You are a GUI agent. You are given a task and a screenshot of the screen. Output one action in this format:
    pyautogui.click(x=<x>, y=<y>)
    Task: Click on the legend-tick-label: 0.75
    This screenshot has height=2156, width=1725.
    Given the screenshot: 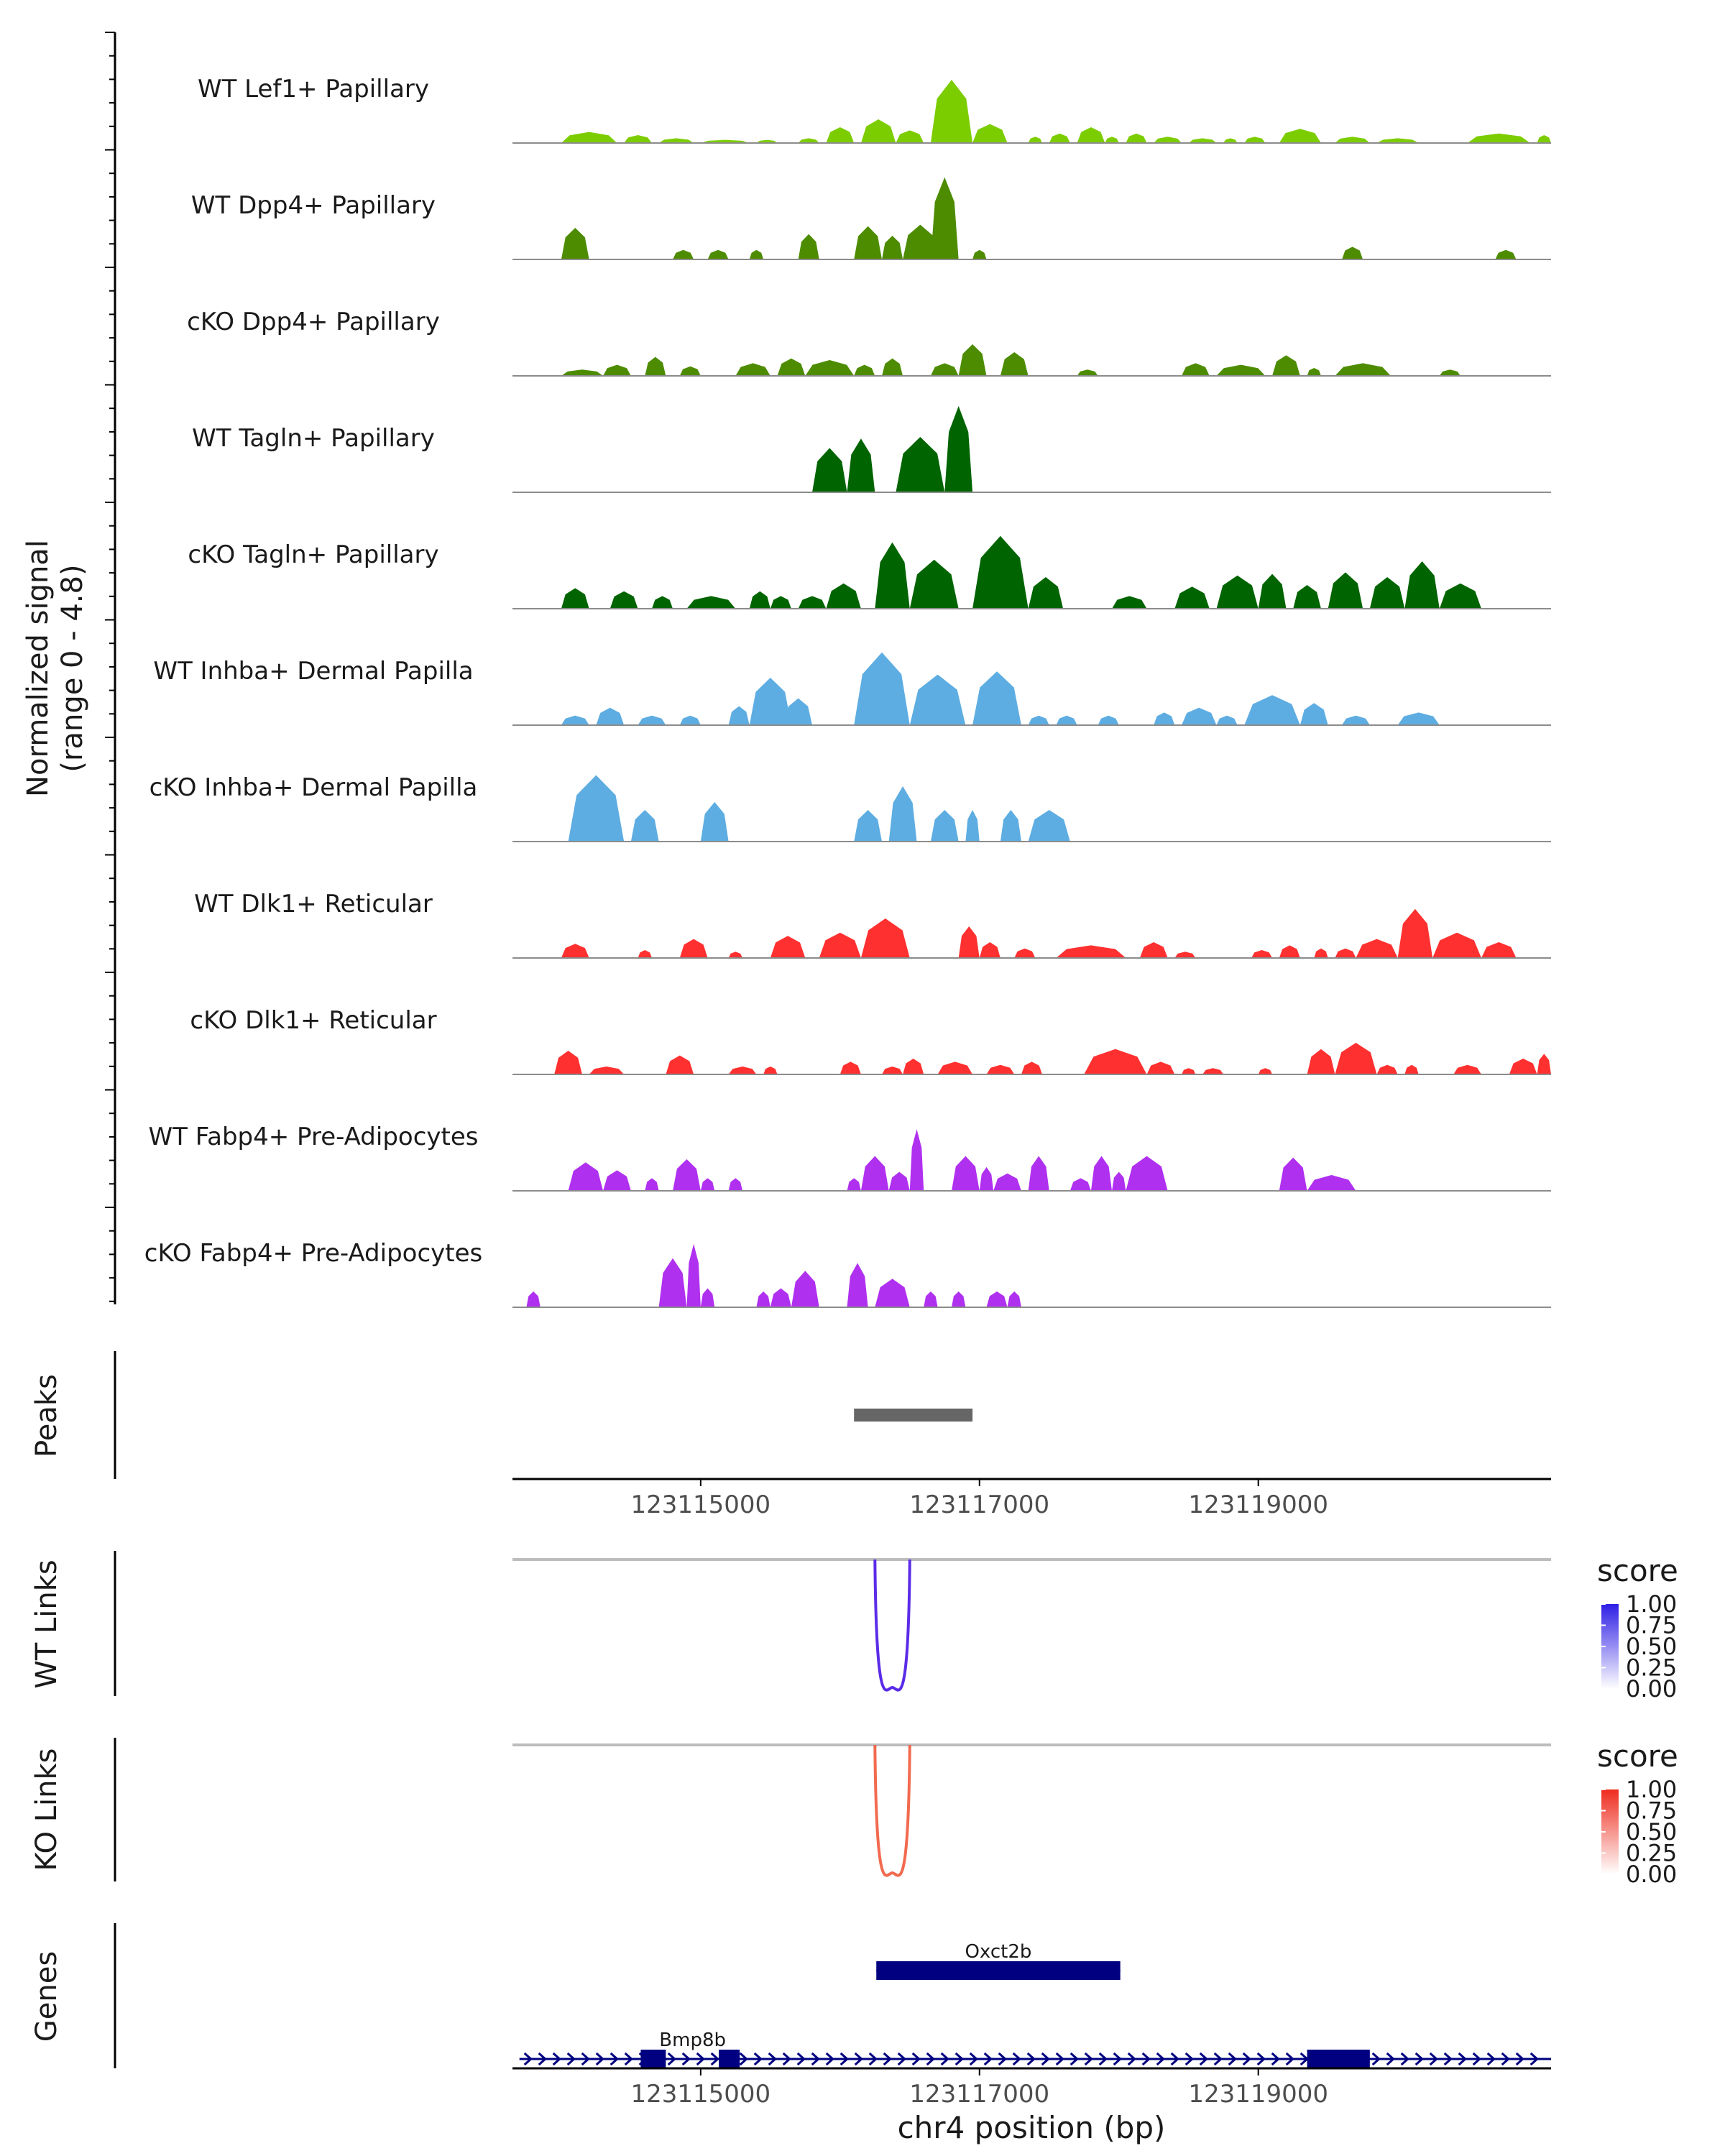 What is the action you would take?
    pyautogui.click(x=1651, y=1811)
    